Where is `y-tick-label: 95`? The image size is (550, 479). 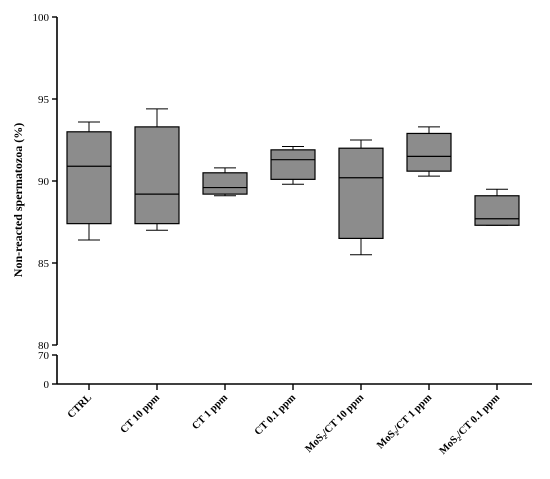 y-tick-label: 95 is located at coordinates (44, 100).